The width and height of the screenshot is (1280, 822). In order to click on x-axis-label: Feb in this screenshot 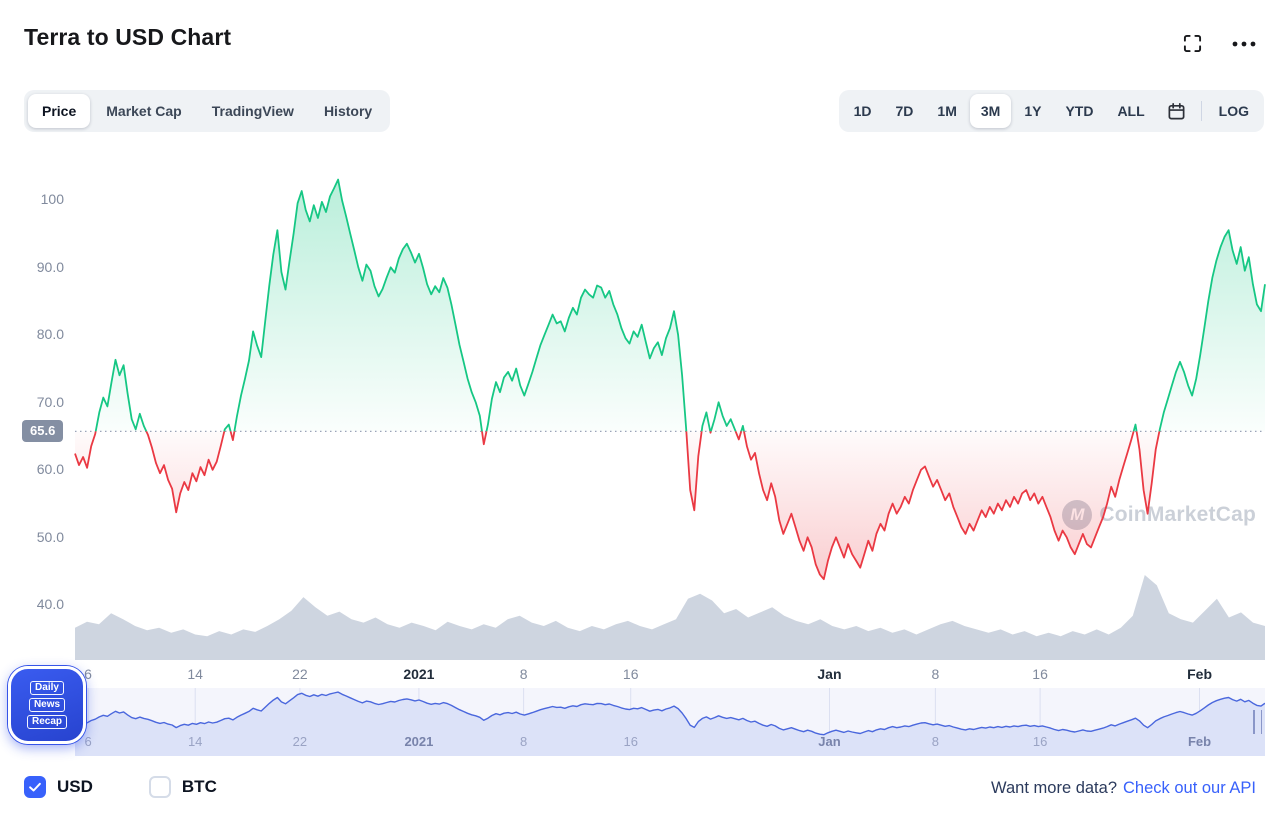, I will do `click(1199, 674)`.